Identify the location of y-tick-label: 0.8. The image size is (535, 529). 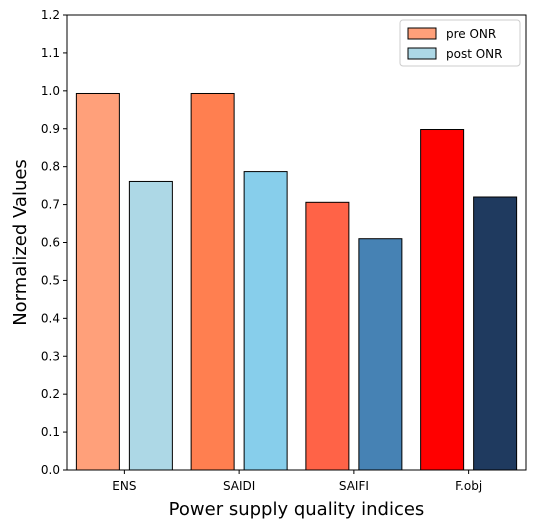
(50, 167).